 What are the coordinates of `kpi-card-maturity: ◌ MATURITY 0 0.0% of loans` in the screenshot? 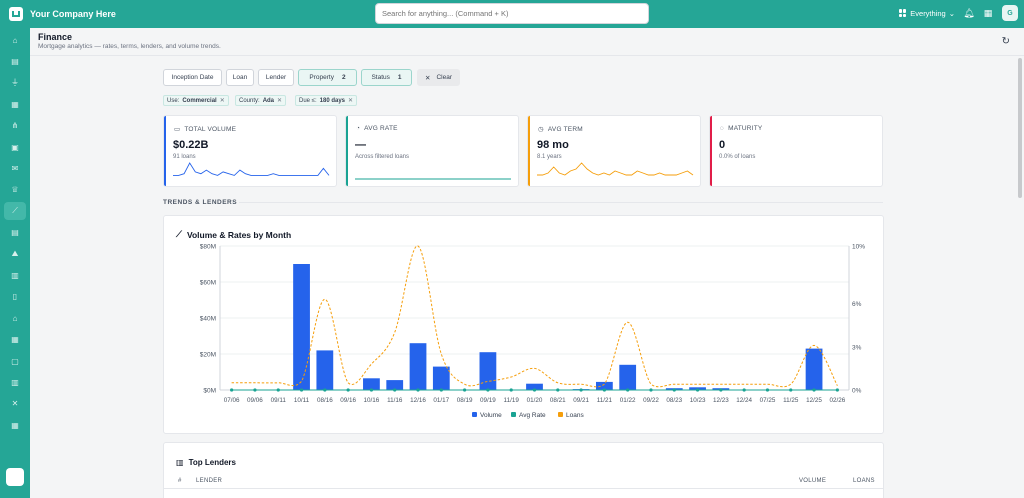 It's located at (796, 151).